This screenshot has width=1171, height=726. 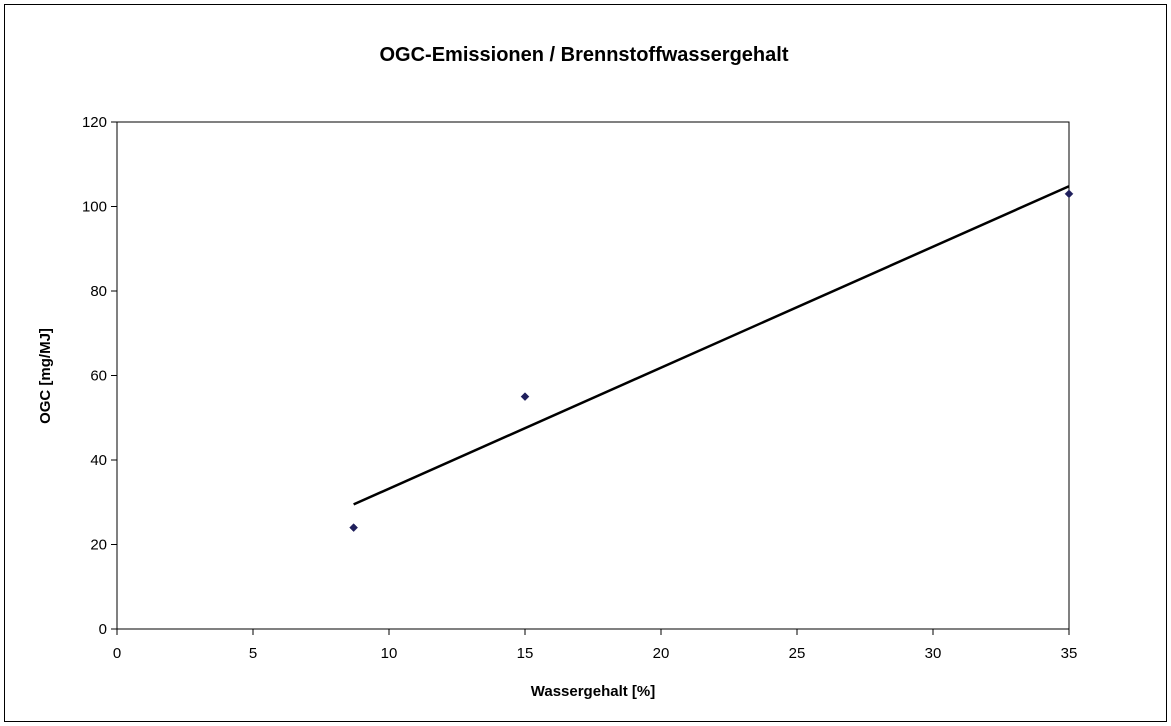 What do you see at coordinates (45, 376) in the screenshot?
I see `y-axis-title: OGC [mg/MJ]` at bounding box center [45, 376].